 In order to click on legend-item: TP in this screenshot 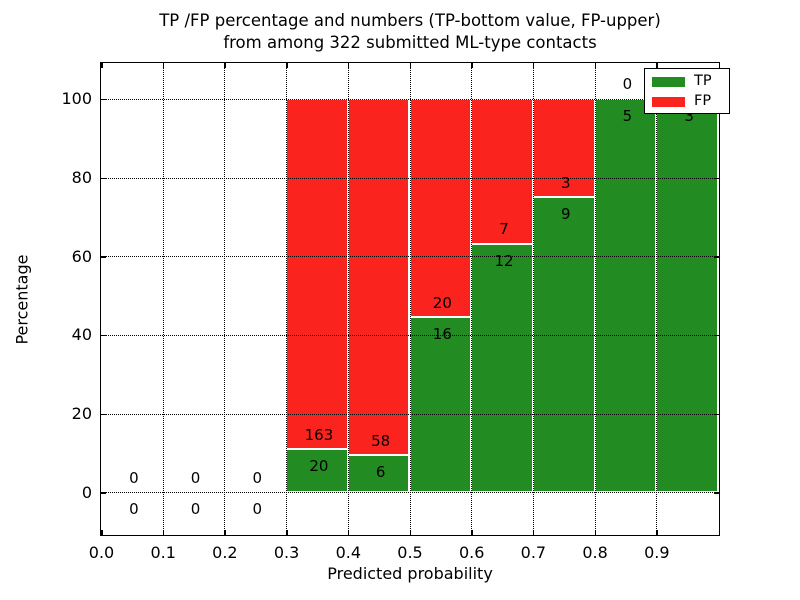, I will do `click(687, 81)`.